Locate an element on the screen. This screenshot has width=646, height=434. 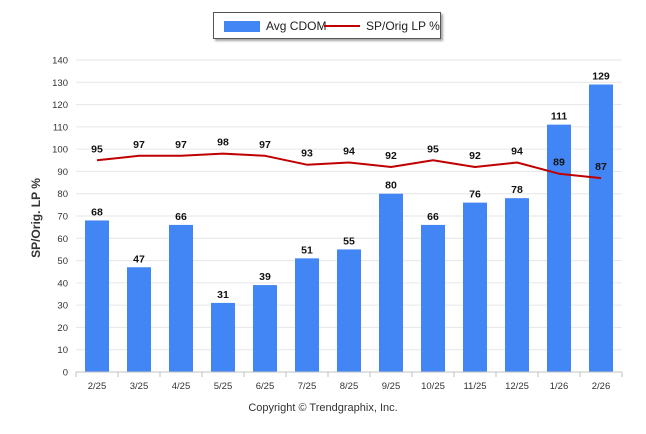
bar-data-label: 80 is located at coordinates (391, 186).